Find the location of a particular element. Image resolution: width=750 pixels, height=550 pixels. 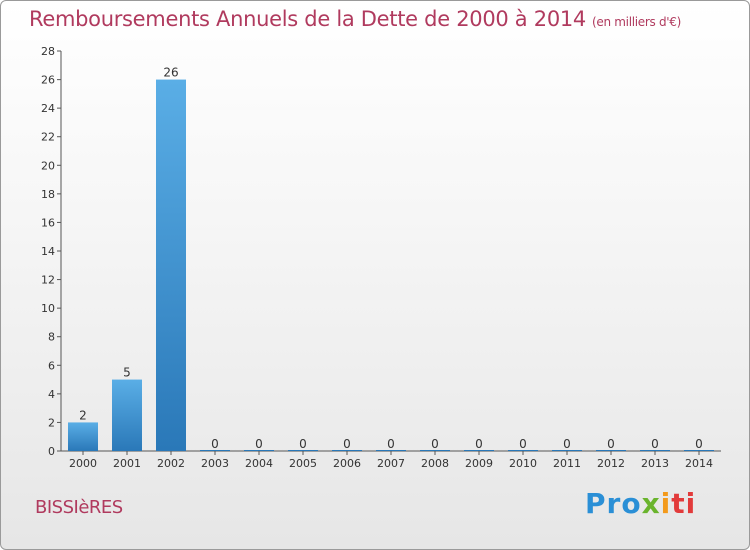

x-tick-label: 2007 is located at coordinates (391, 463).